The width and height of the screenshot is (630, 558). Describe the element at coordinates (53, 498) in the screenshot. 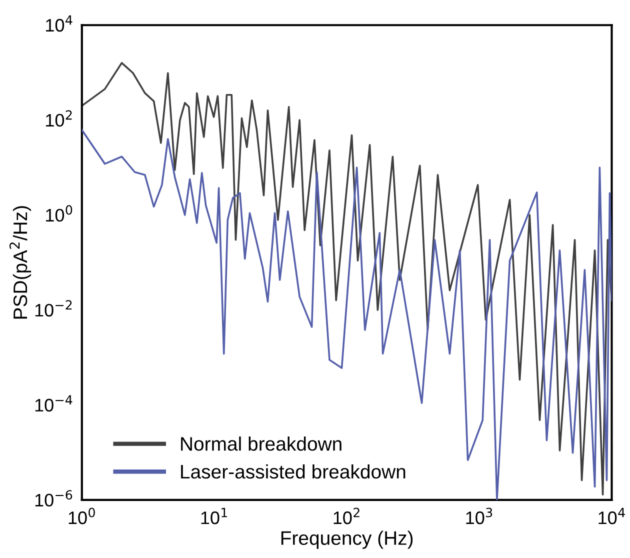

I see `y-tick-label: 10$^{−6}$` at that location.